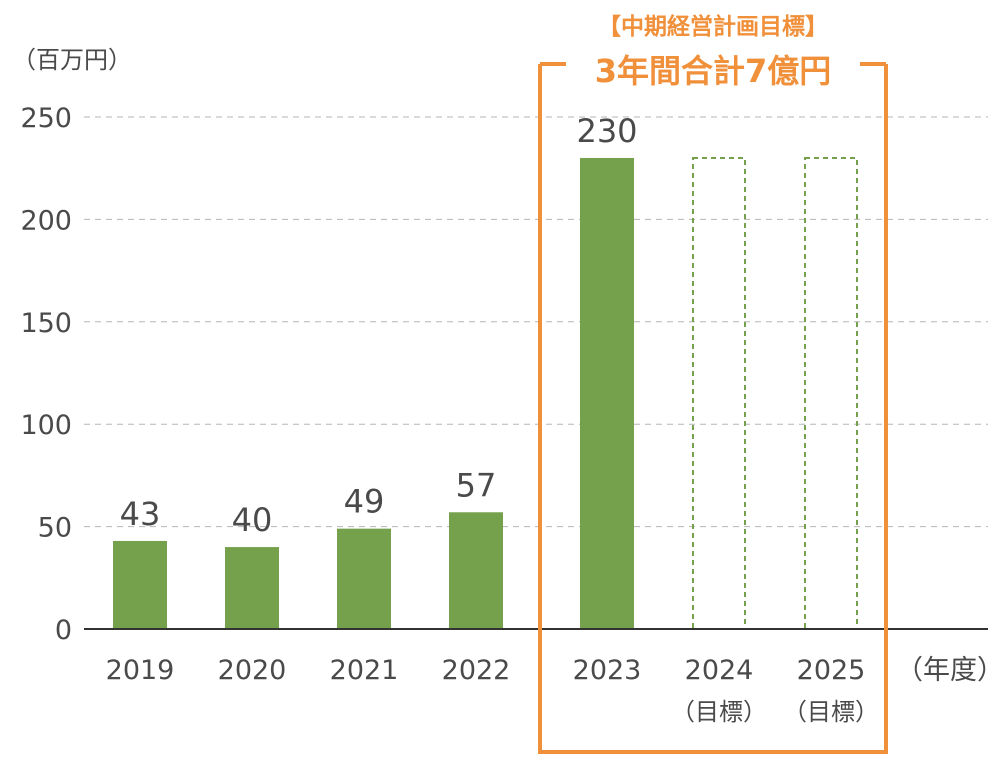 The height and width of the screenshot is (760, 1000). Describe the element at coordinates (492, 690) in the screenshot. I see `x-axis-labels: 2019 2020 2021 2022 2023 2024 （目標） 2025 （目標）` at that location.